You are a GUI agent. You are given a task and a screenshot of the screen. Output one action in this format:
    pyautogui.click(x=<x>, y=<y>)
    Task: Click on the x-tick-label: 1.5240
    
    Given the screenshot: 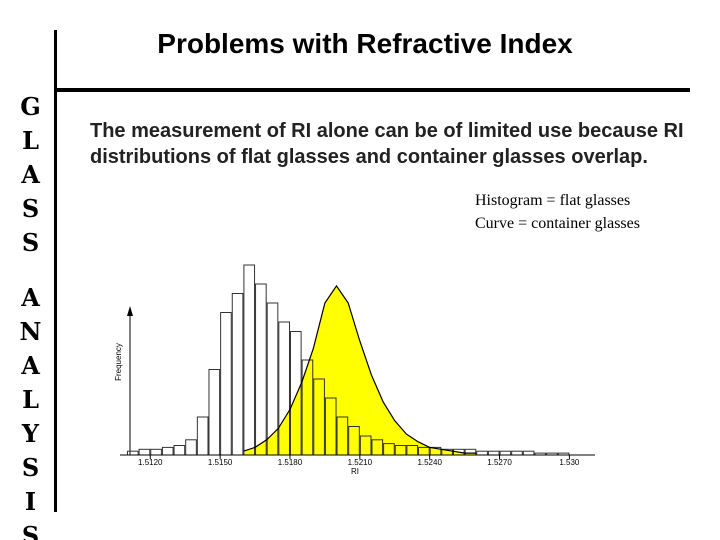 What is the action you would take?
    pyautogui.click(x=429, y=462)
    